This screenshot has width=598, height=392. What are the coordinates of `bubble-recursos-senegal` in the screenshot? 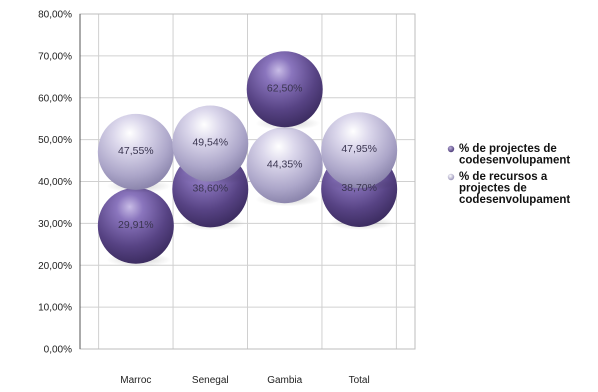 It's located at (210, 143).